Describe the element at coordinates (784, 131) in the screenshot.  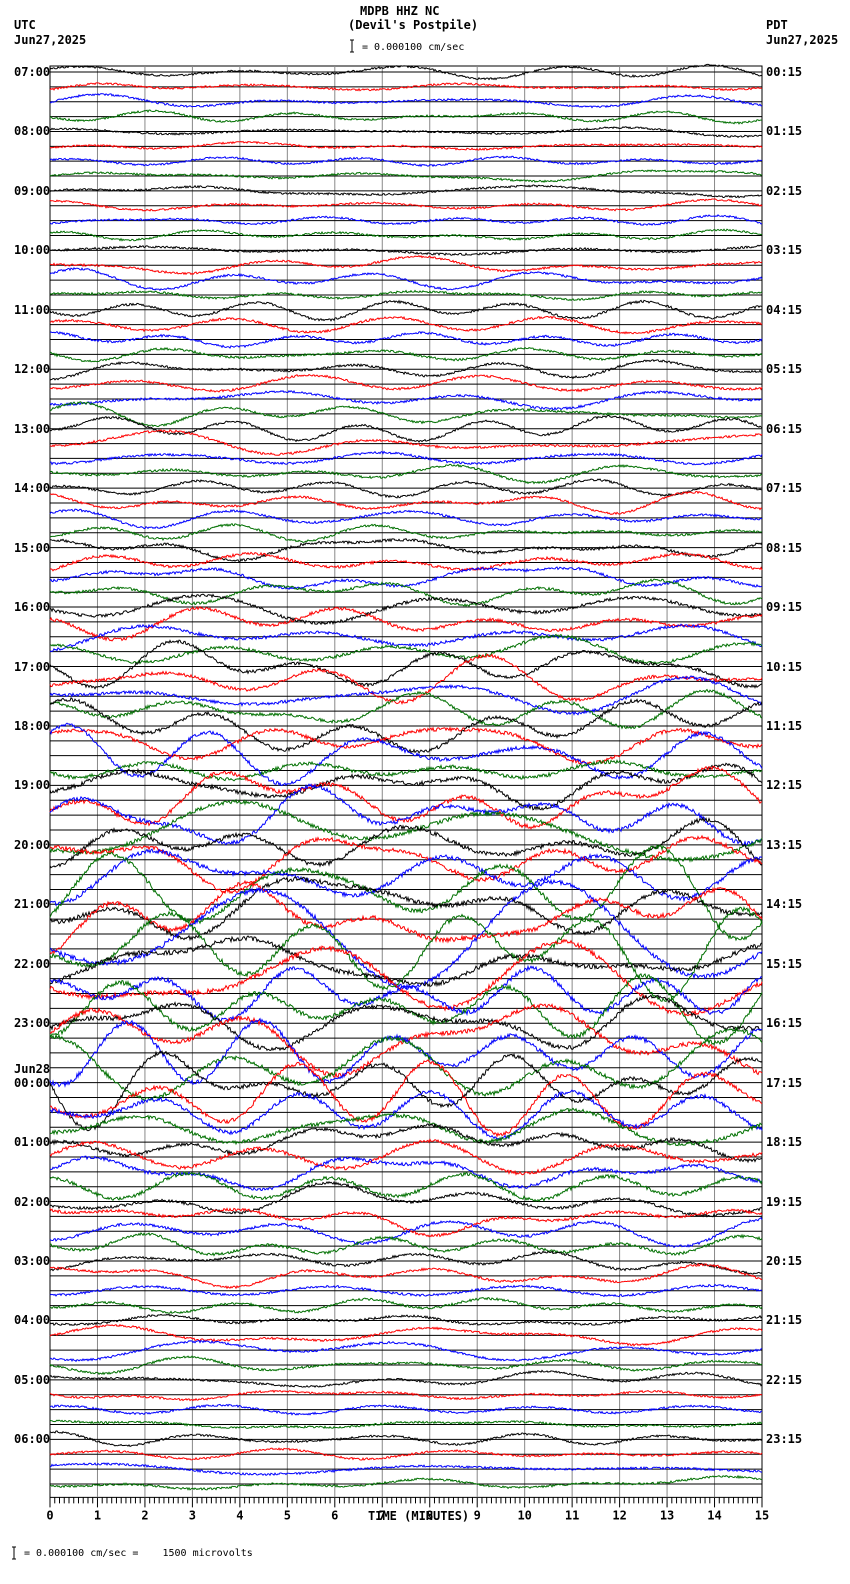
I see `pdt-hour-label: 01:15` at that location.